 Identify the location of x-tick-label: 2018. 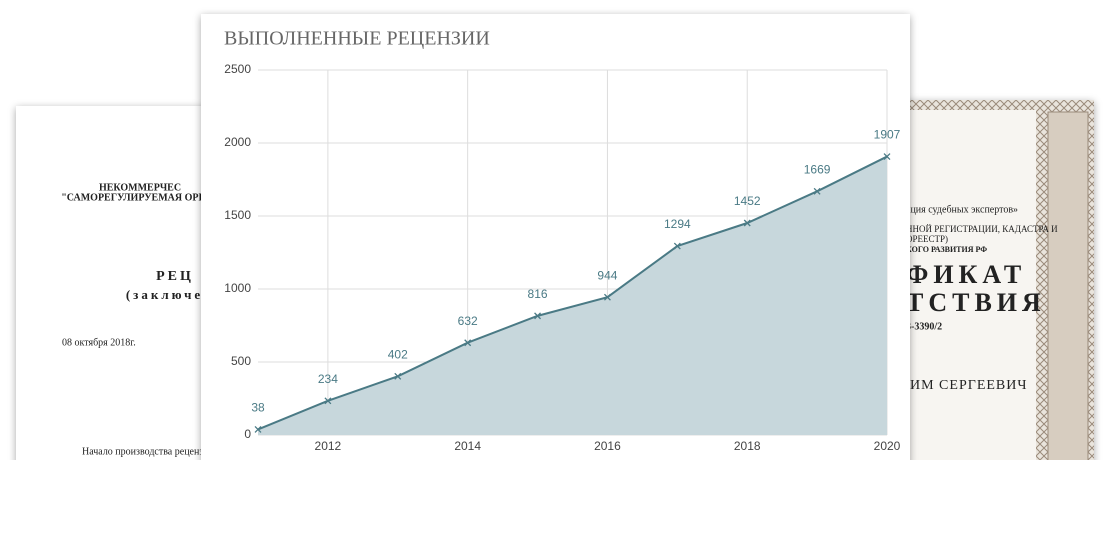
(747, 446).